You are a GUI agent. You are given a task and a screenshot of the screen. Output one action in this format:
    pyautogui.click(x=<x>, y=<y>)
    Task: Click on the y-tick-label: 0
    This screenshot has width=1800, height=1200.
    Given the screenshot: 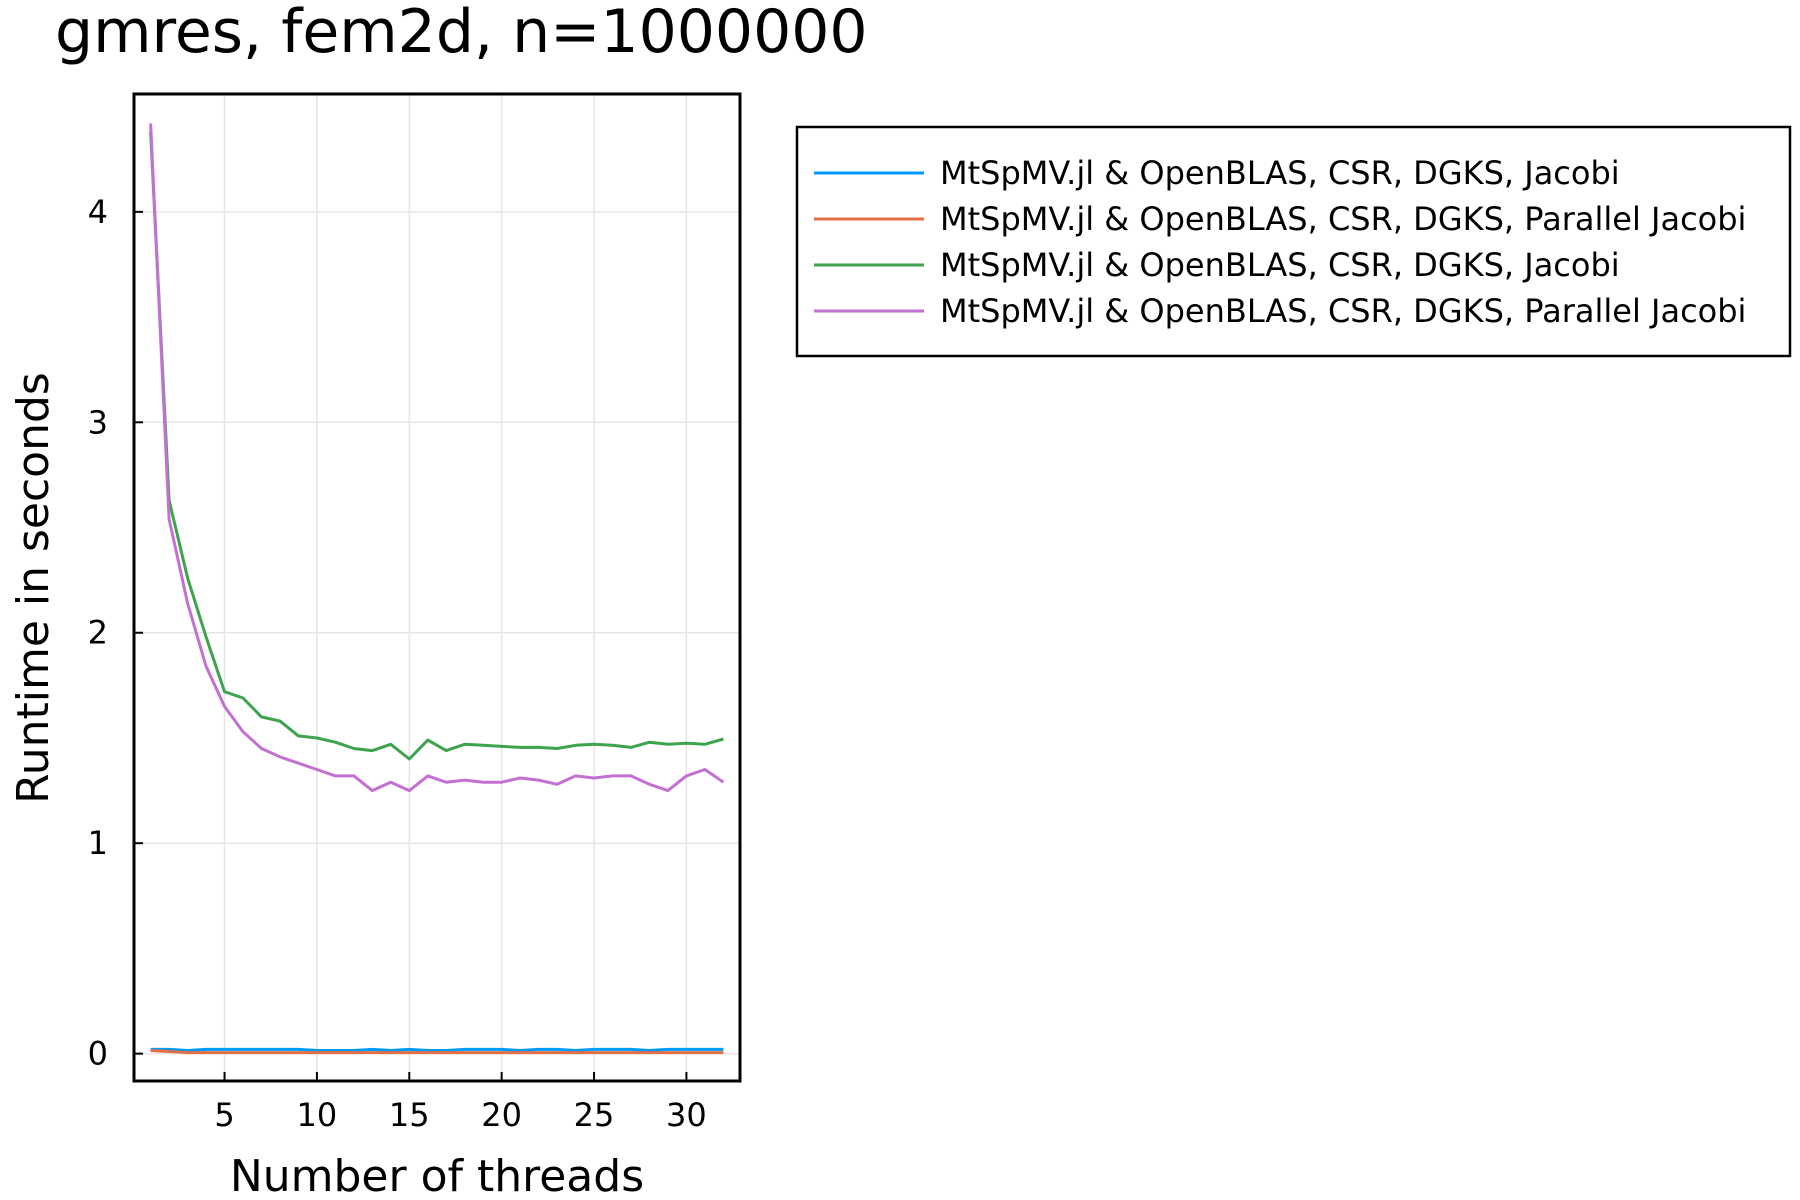 What is the action you would take?
    pyautogui.click(x=98, y=1054)
    